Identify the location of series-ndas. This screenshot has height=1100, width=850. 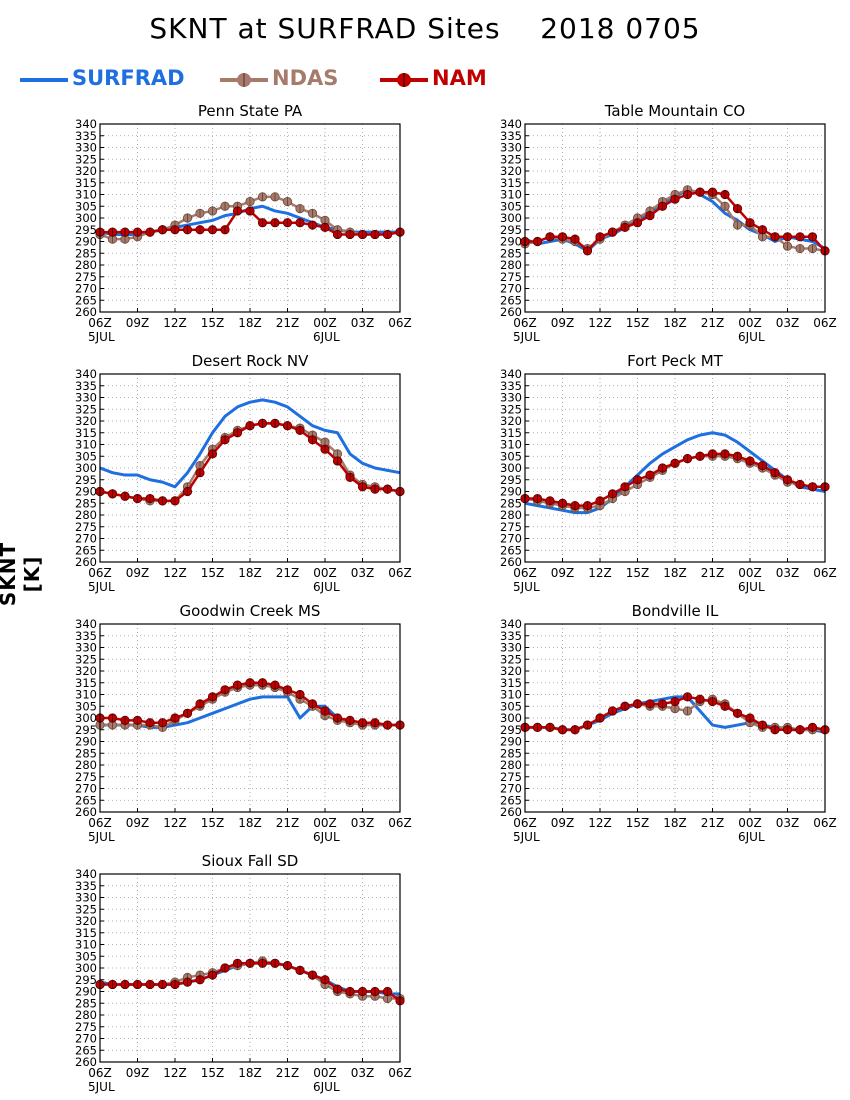
(250, 706).